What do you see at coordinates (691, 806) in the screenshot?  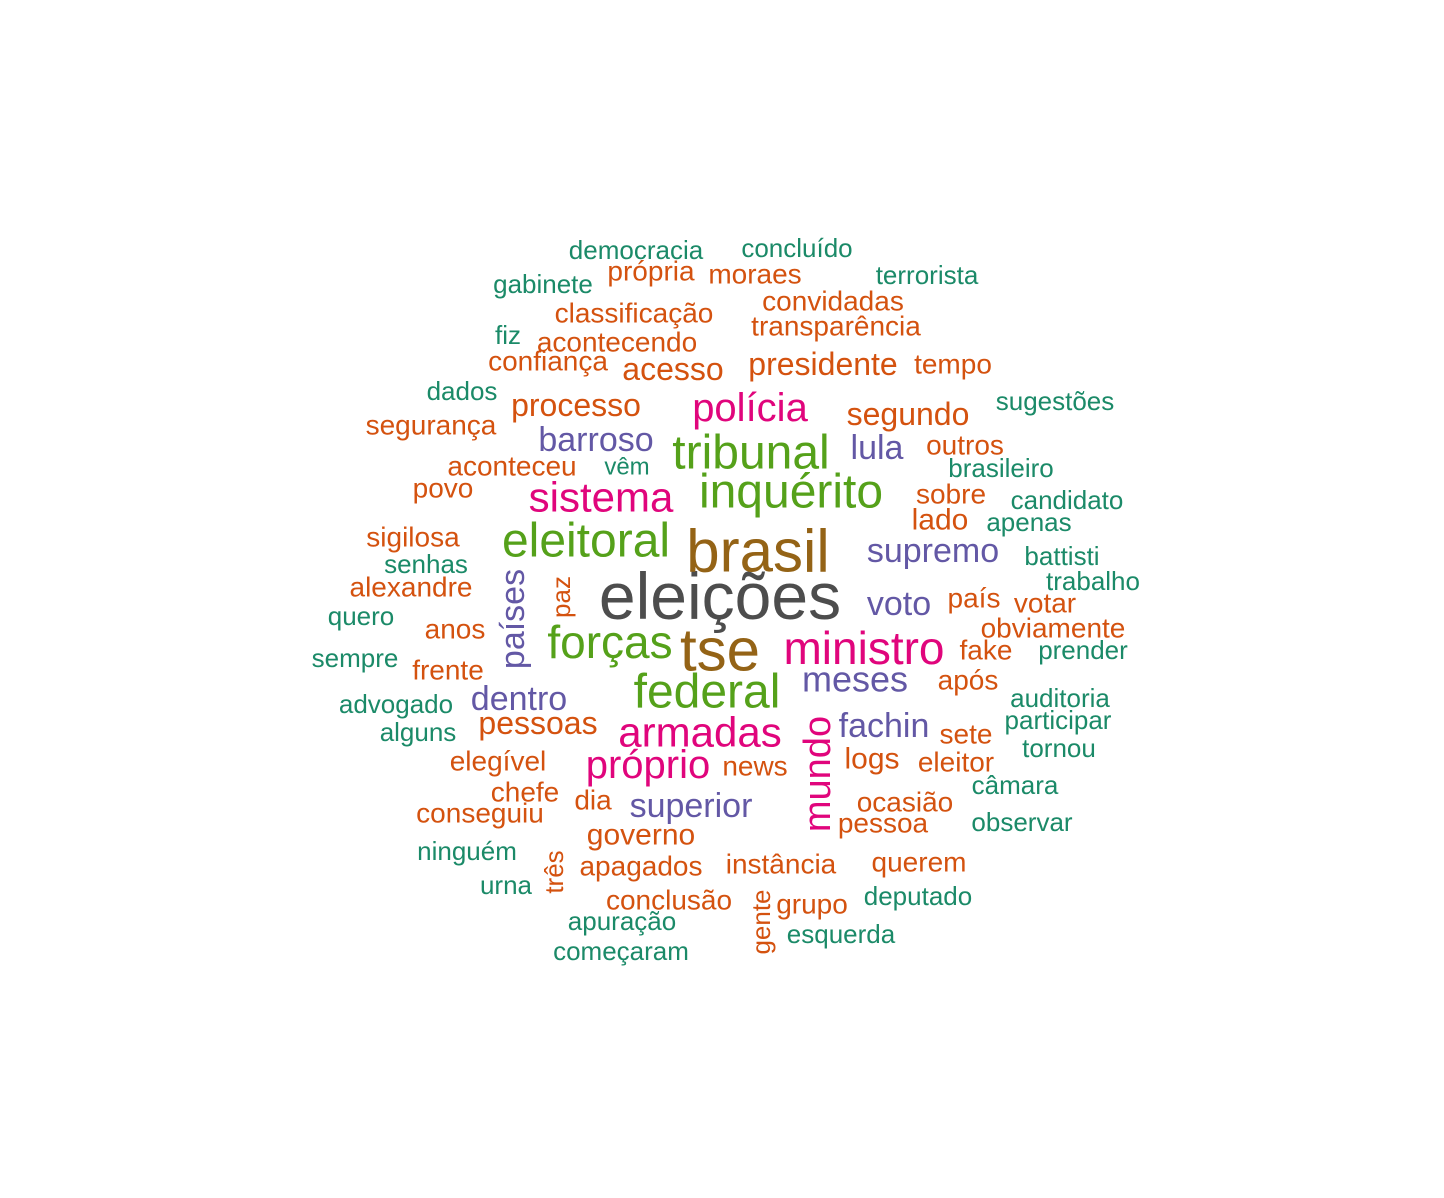 I see `word-16: superior` at bounding box center [691, 806].